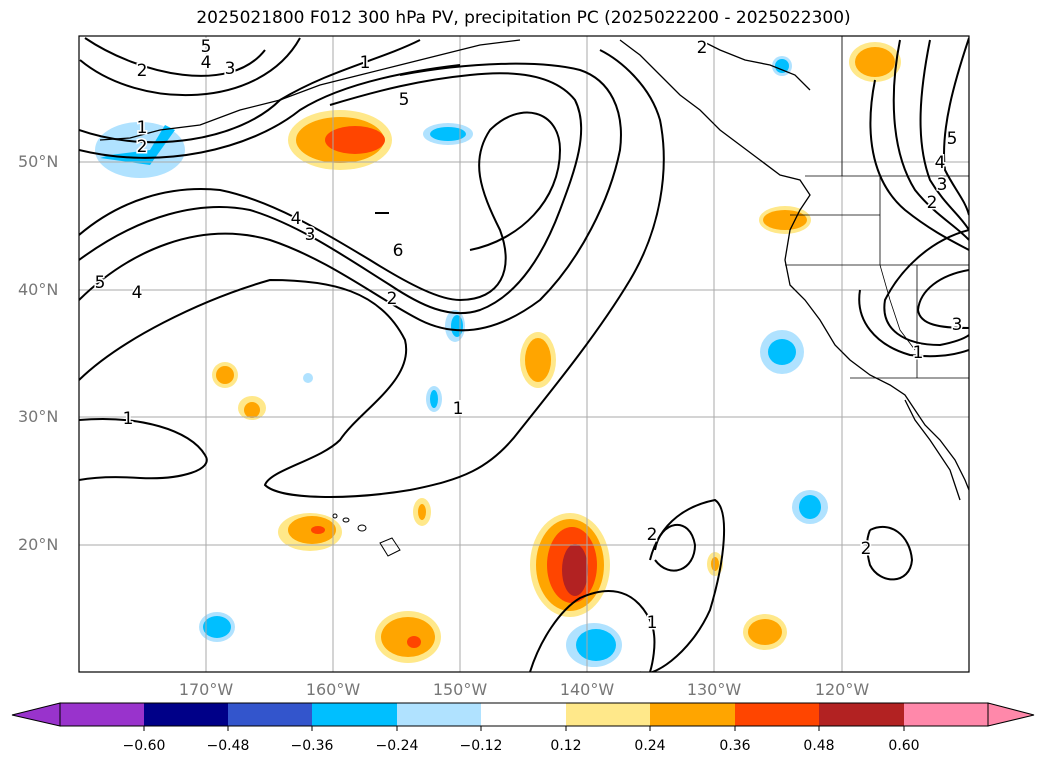  What do you see at coordinates (38, 416) in the screenshot?
I see `lat-label: 30°N` at bounding box center [38, 416].